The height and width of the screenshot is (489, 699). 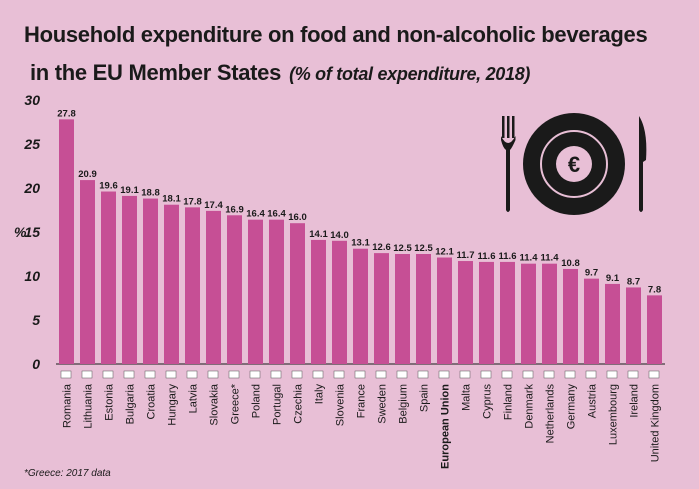 What do you see at coordinates (591, 273) in the screenshot?
I see `bar-value-label: 9.7` at bounding box center [591, 273].